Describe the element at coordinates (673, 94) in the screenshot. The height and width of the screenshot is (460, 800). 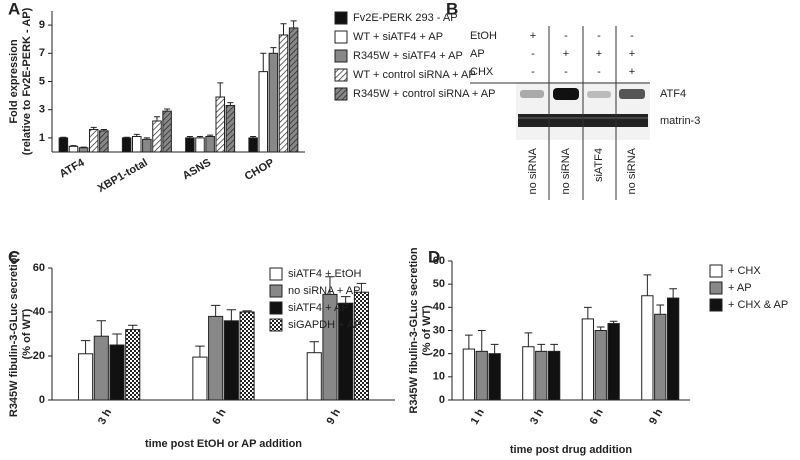
I see `band-label: ATF4` at that location.